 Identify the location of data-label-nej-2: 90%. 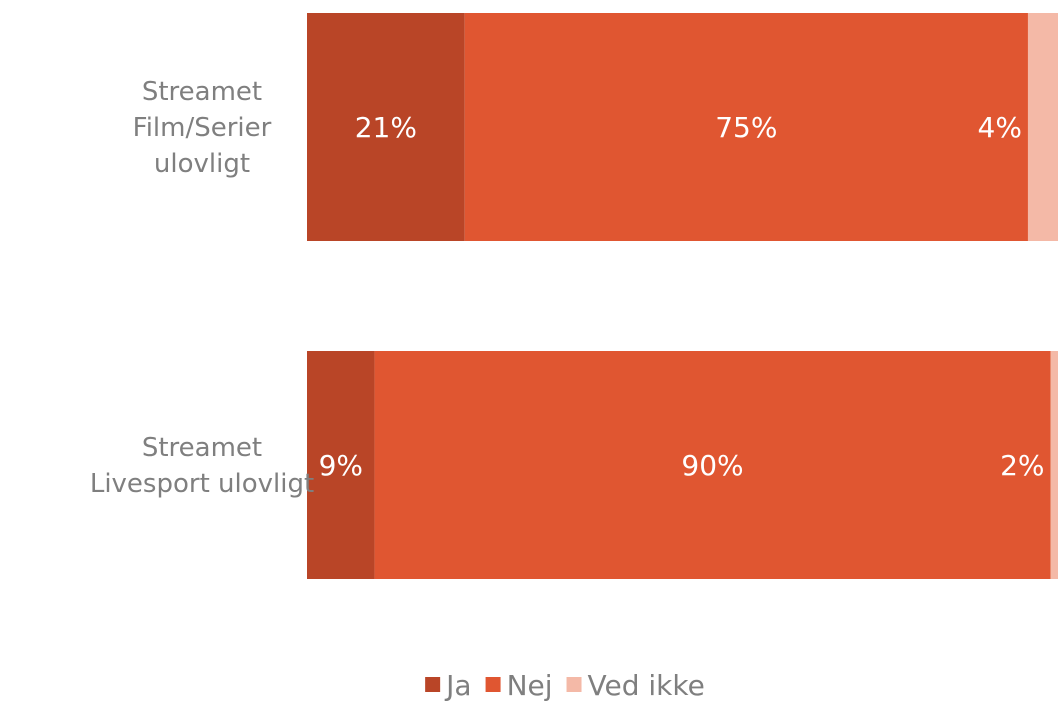
(712, 465).